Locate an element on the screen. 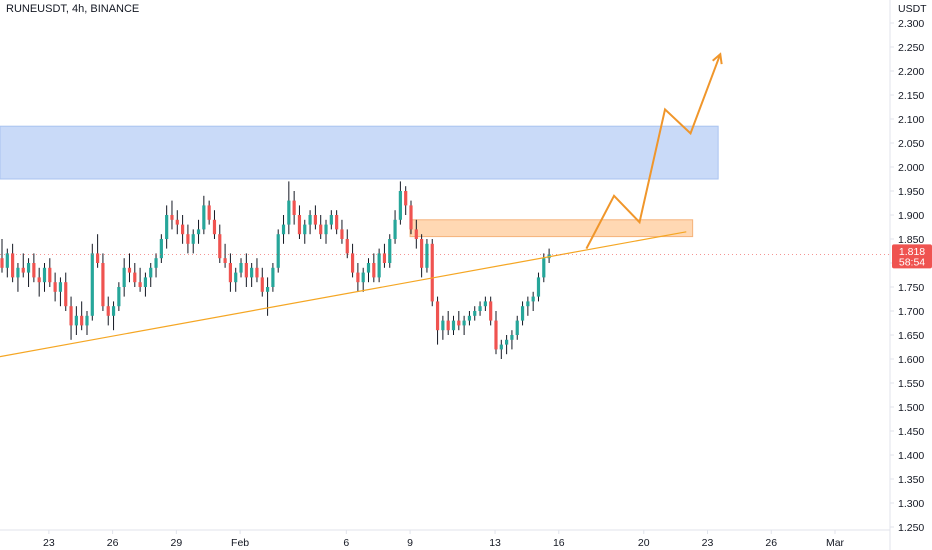  time-tick-label: 23 is located at coordinates (49, 543).